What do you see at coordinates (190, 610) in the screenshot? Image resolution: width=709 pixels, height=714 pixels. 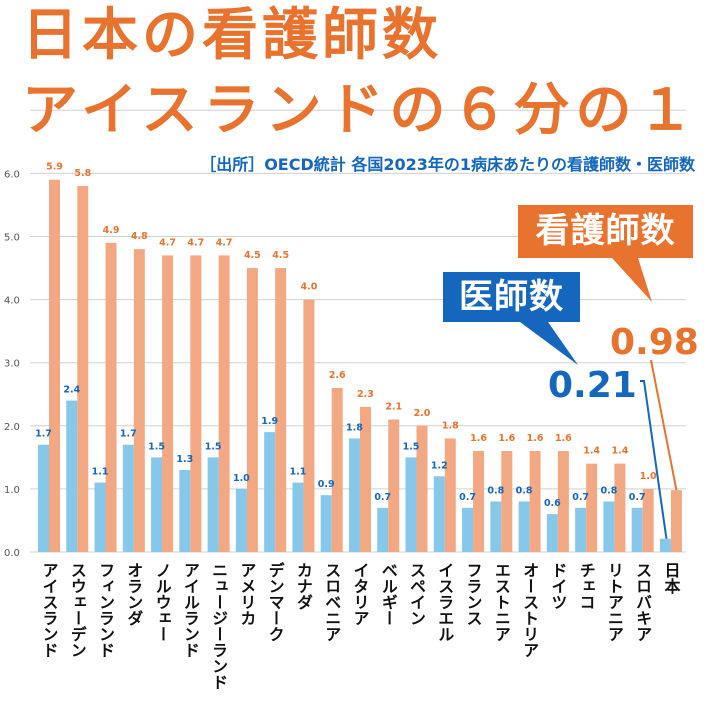 I see `x-axis-category-label: アイルランド` at bounding box center [190, 610].